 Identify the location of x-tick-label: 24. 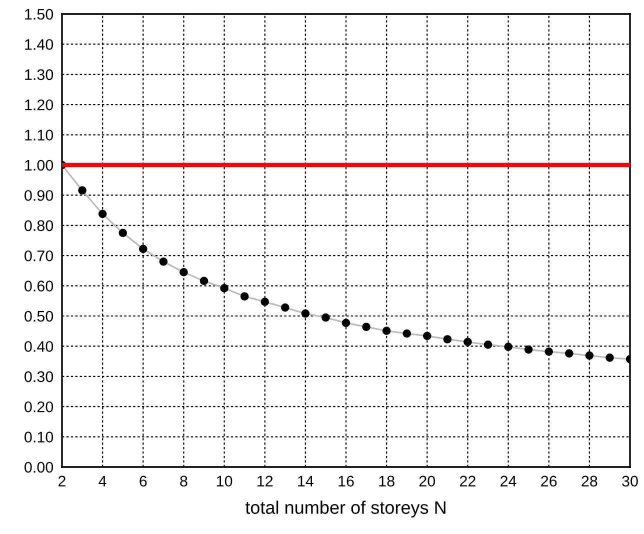
(508, 481).